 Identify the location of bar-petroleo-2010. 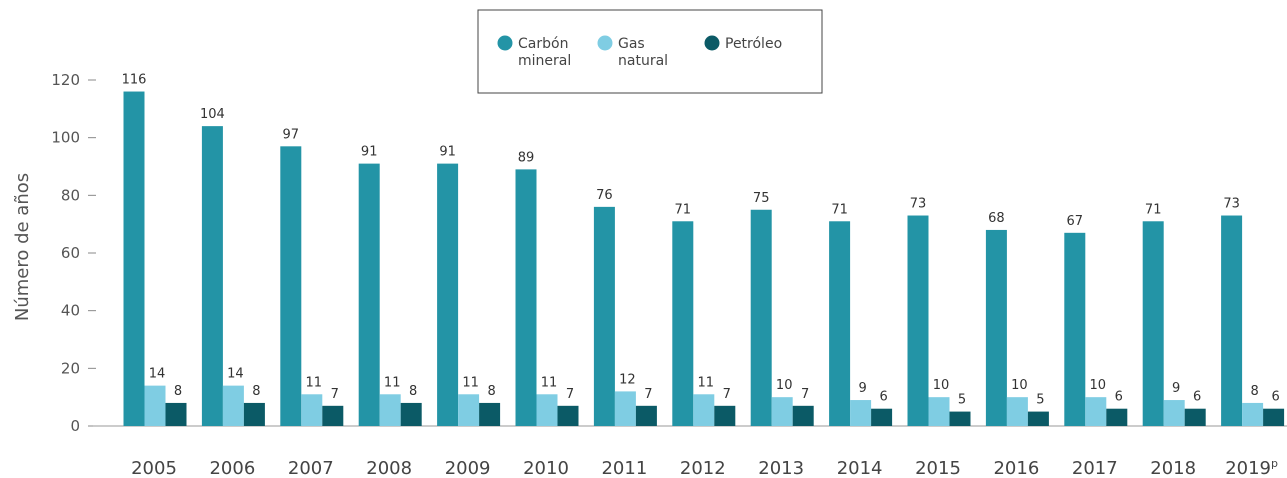
(568, 415).